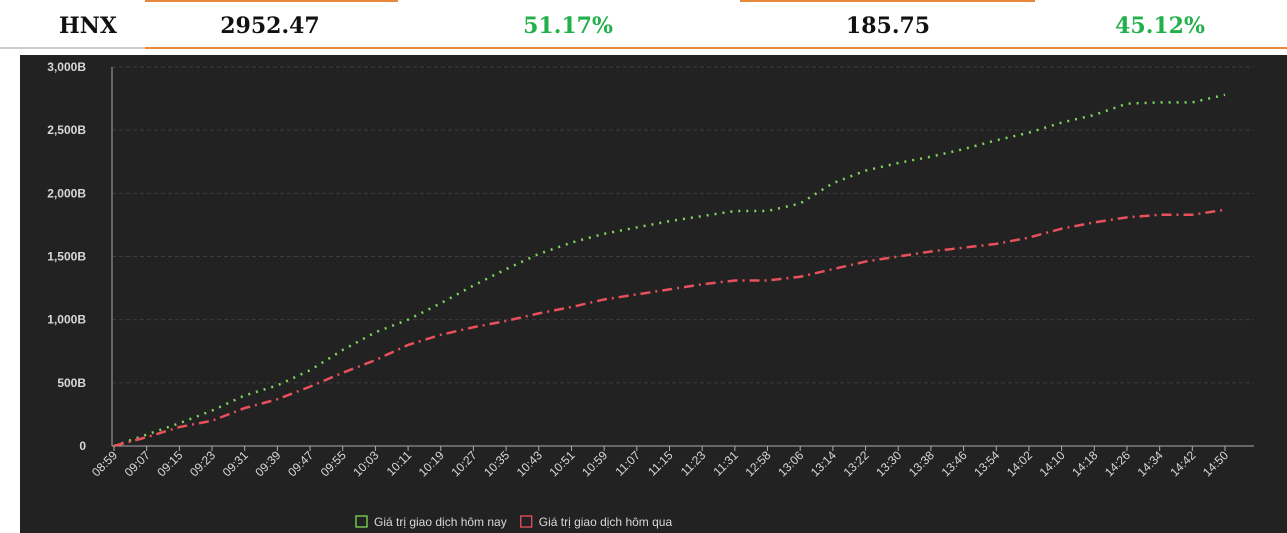  What do you see at coordinates (1160, 26) in the screenshot?
I see `cell: 45.12%` at bounding box center [1160, 26].